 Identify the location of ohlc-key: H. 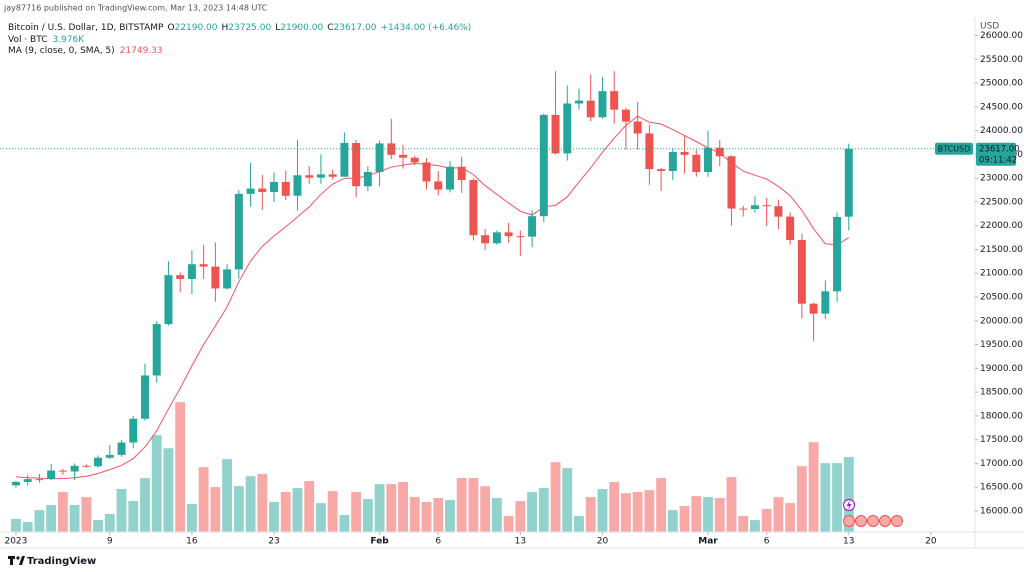
(225, 28).